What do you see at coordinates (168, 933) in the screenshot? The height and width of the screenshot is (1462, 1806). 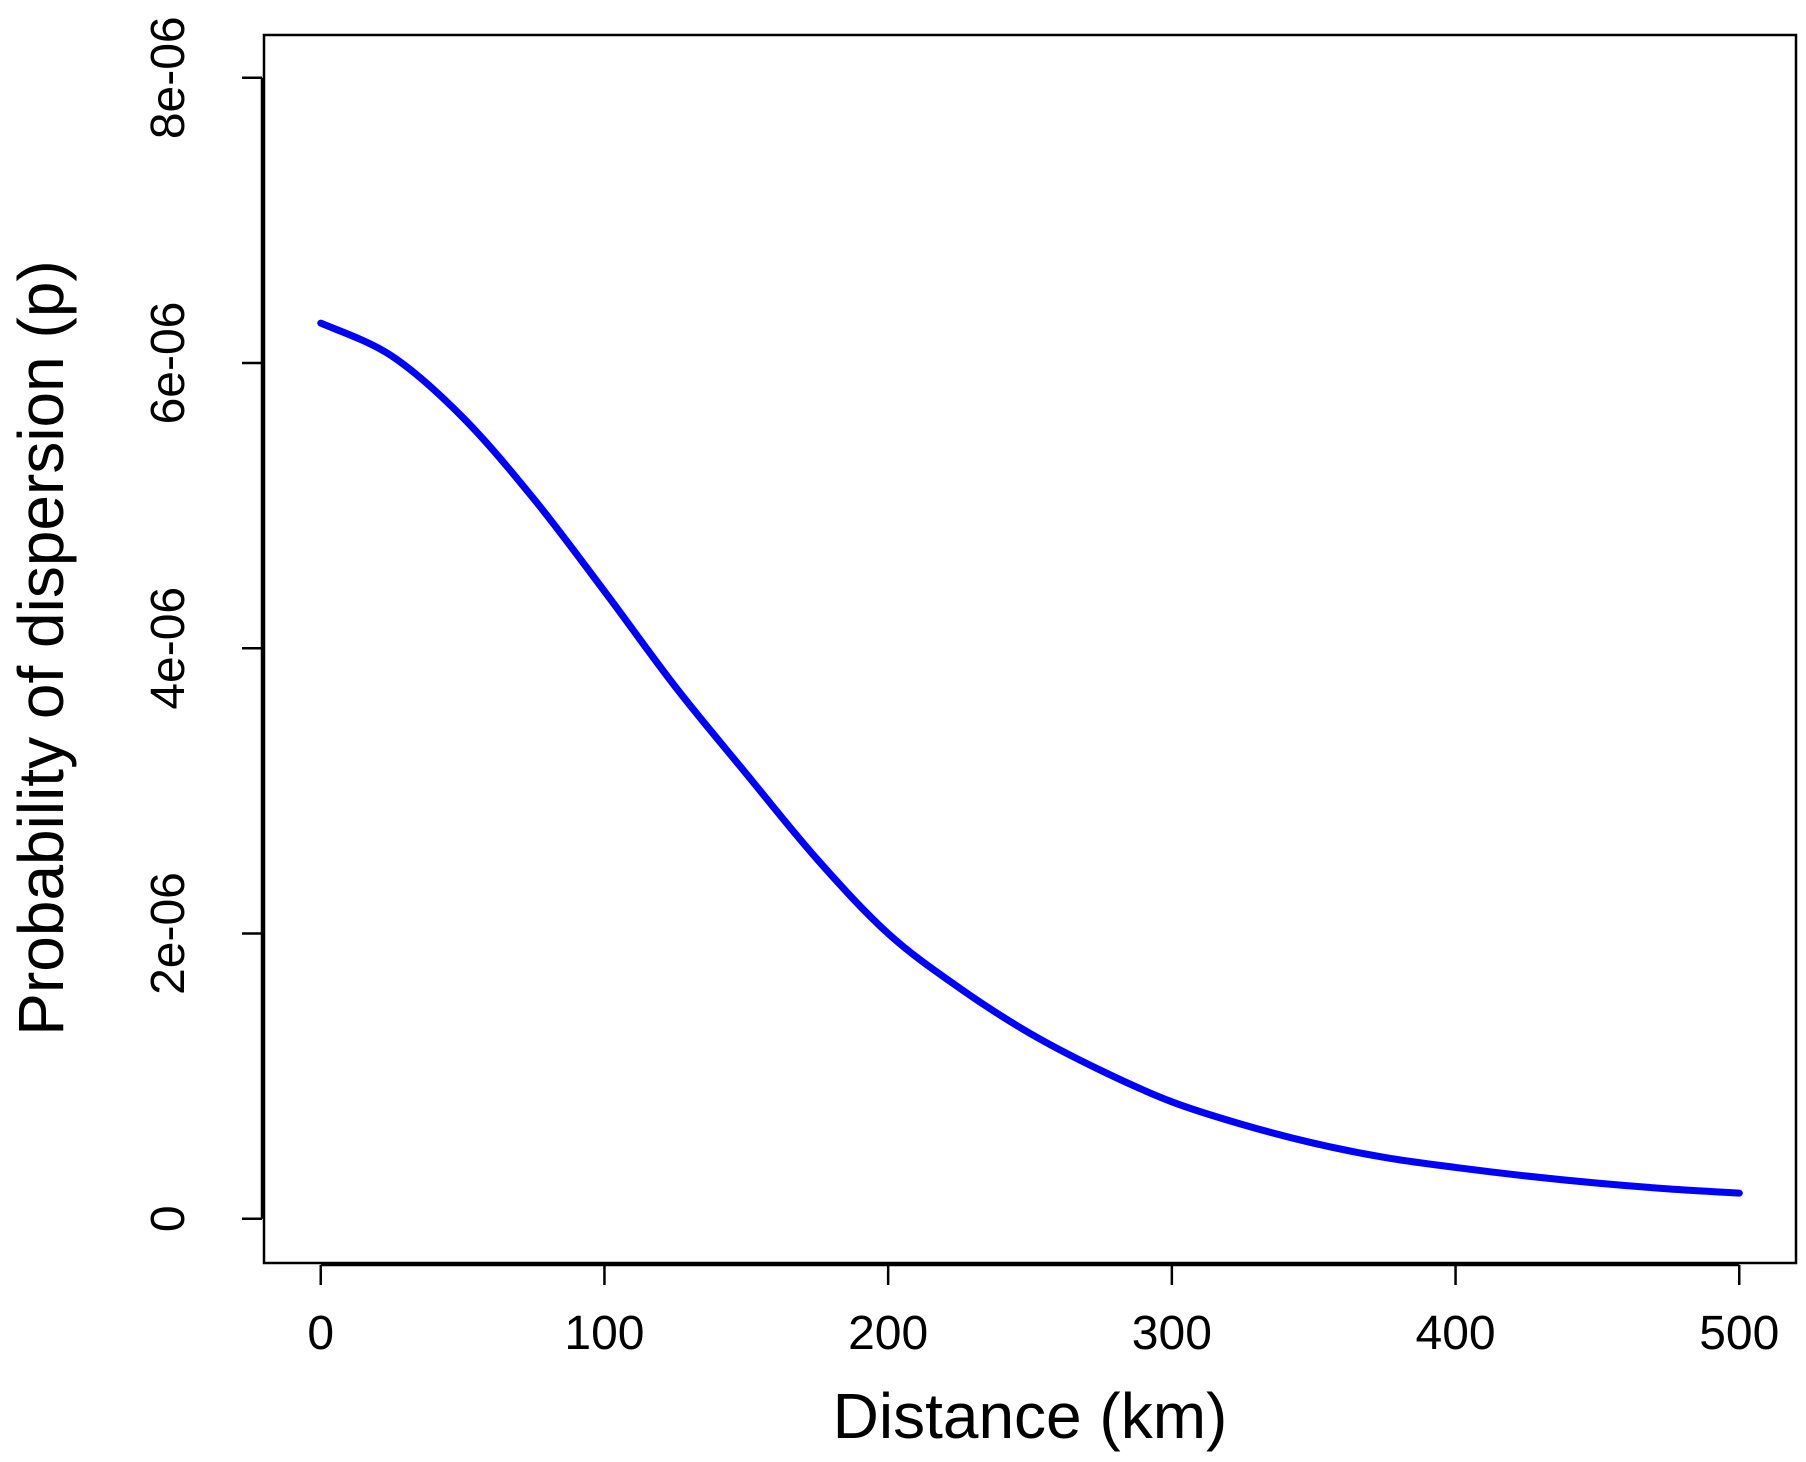 I see `y-tick-label: 2e-06` at bounding box center [168, 933].